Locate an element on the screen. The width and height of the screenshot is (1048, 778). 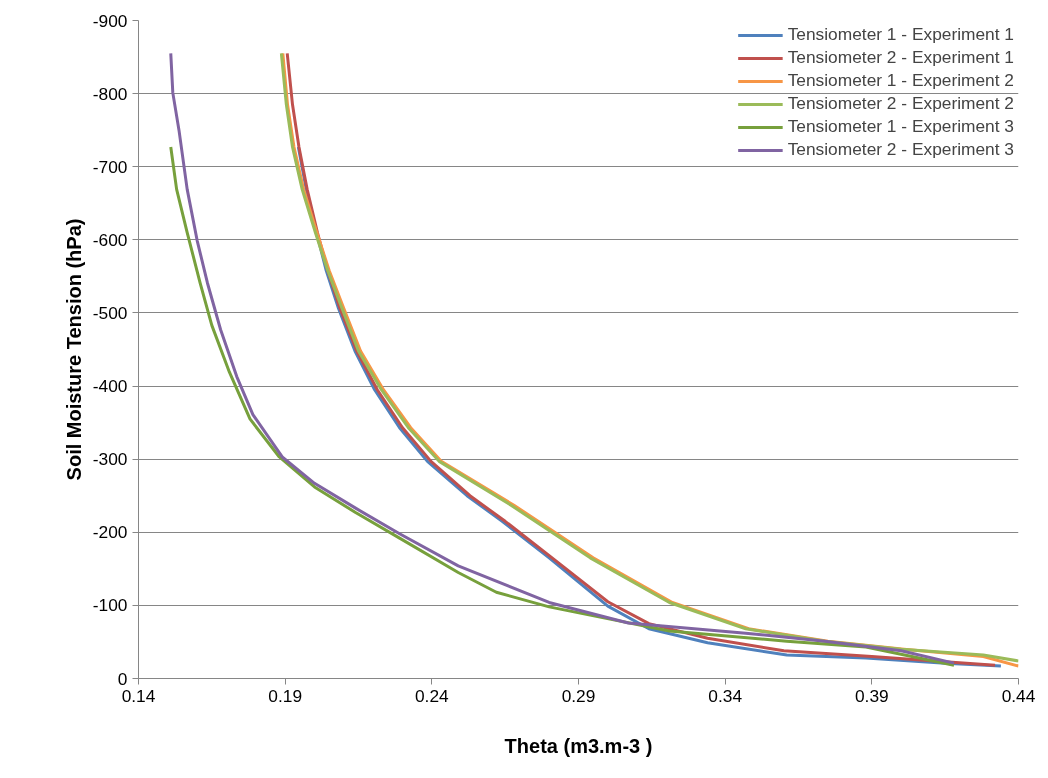
y-tick-label: -400 is located at coordinates (110, 386).